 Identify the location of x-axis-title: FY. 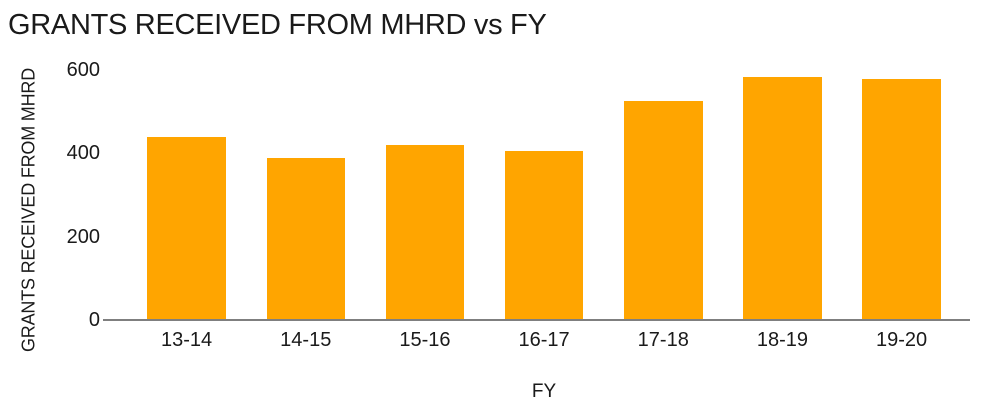
(544, 391).